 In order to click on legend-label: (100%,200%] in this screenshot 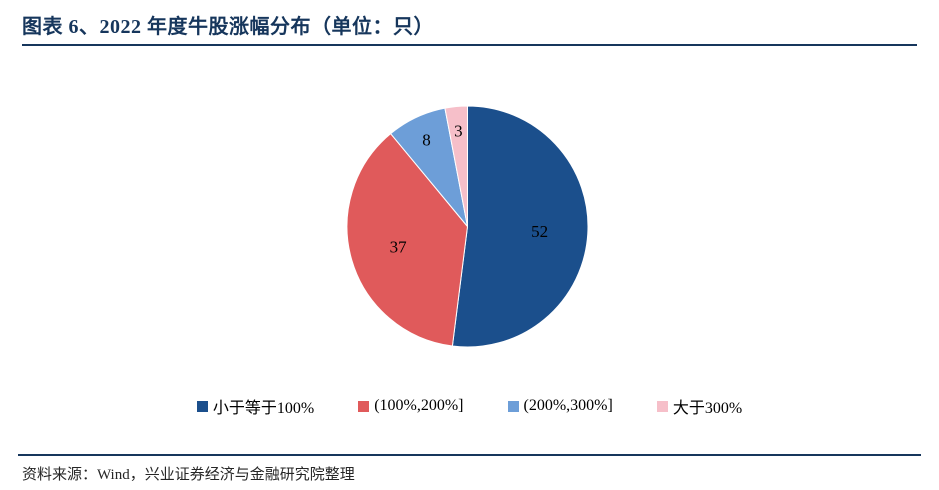, I will do `click(419, 405)`.